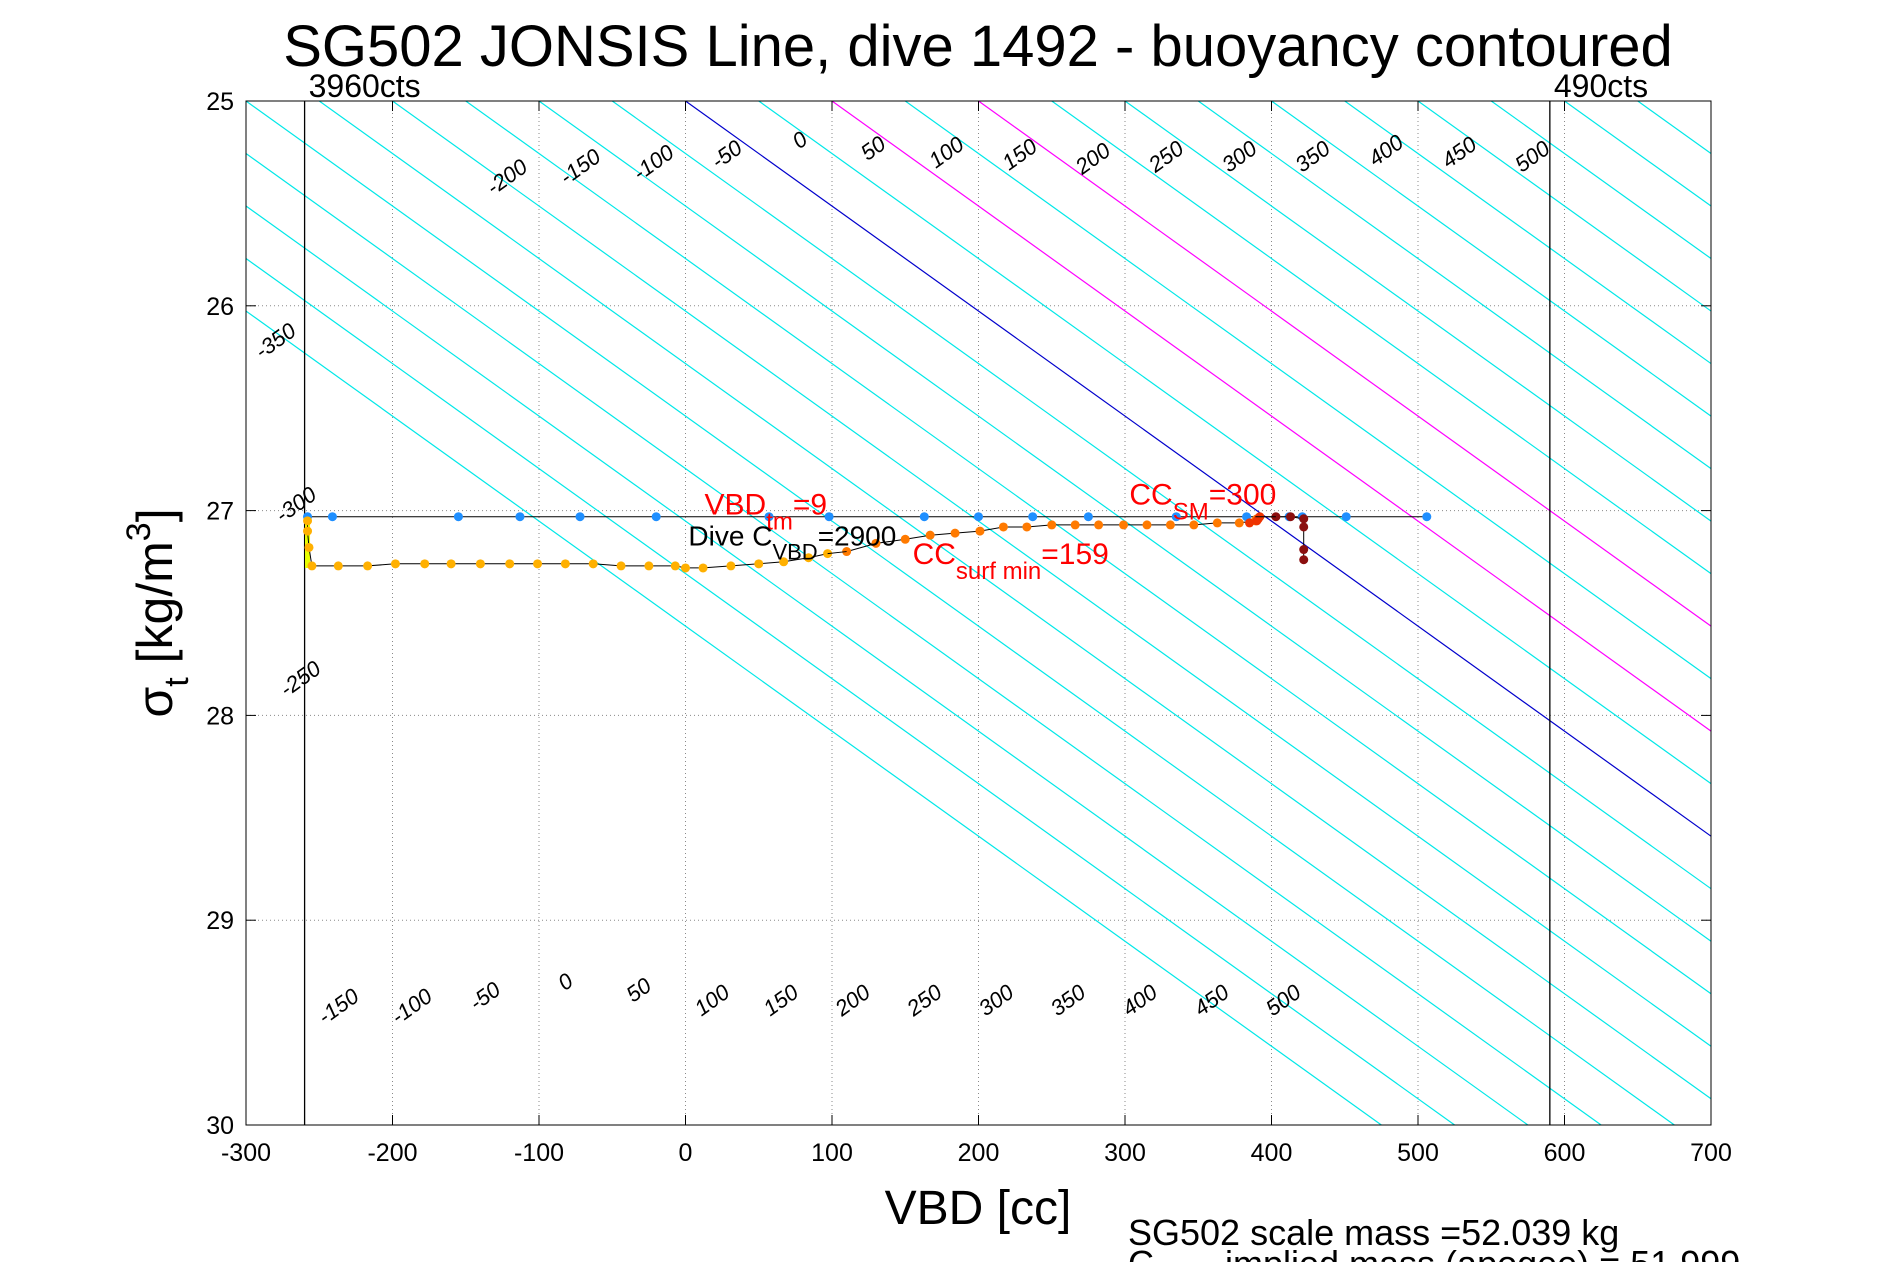 This screenshot has height=1262, width=1891. I want to click on annotation: CCSM=300, so click(1202, 501).